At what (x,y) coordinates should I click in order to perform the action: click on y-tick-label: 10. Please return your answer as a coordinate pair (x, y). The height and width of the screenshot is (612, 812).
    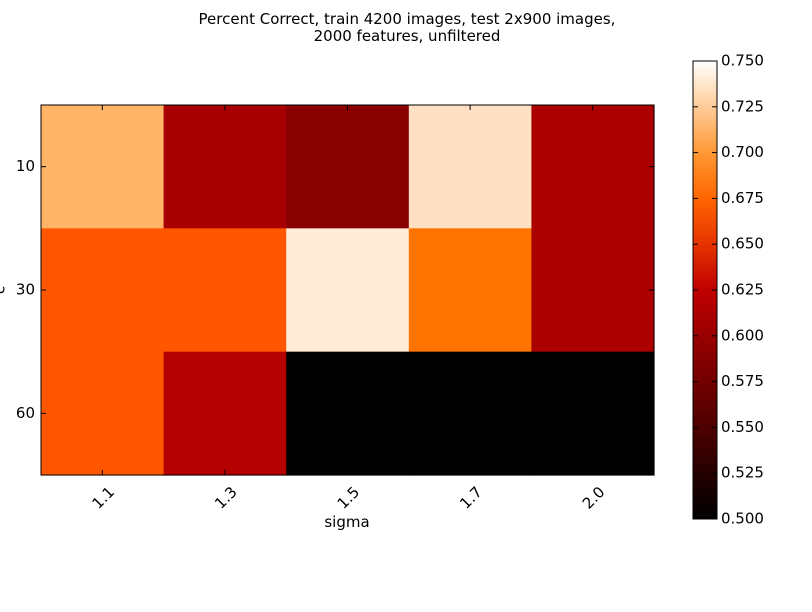
    Looking at the image, I should click on (25, 166).